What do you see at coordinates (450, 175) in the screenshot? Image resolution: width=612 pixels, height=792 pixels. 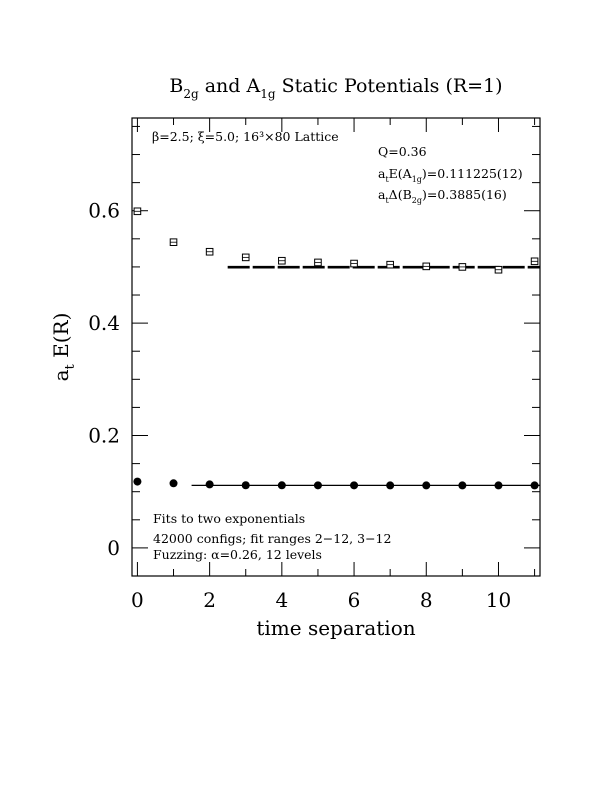 I see `annotation-a1g-fit: atE(A1g)=0.111225(12)` at bounding box center [450, 175].